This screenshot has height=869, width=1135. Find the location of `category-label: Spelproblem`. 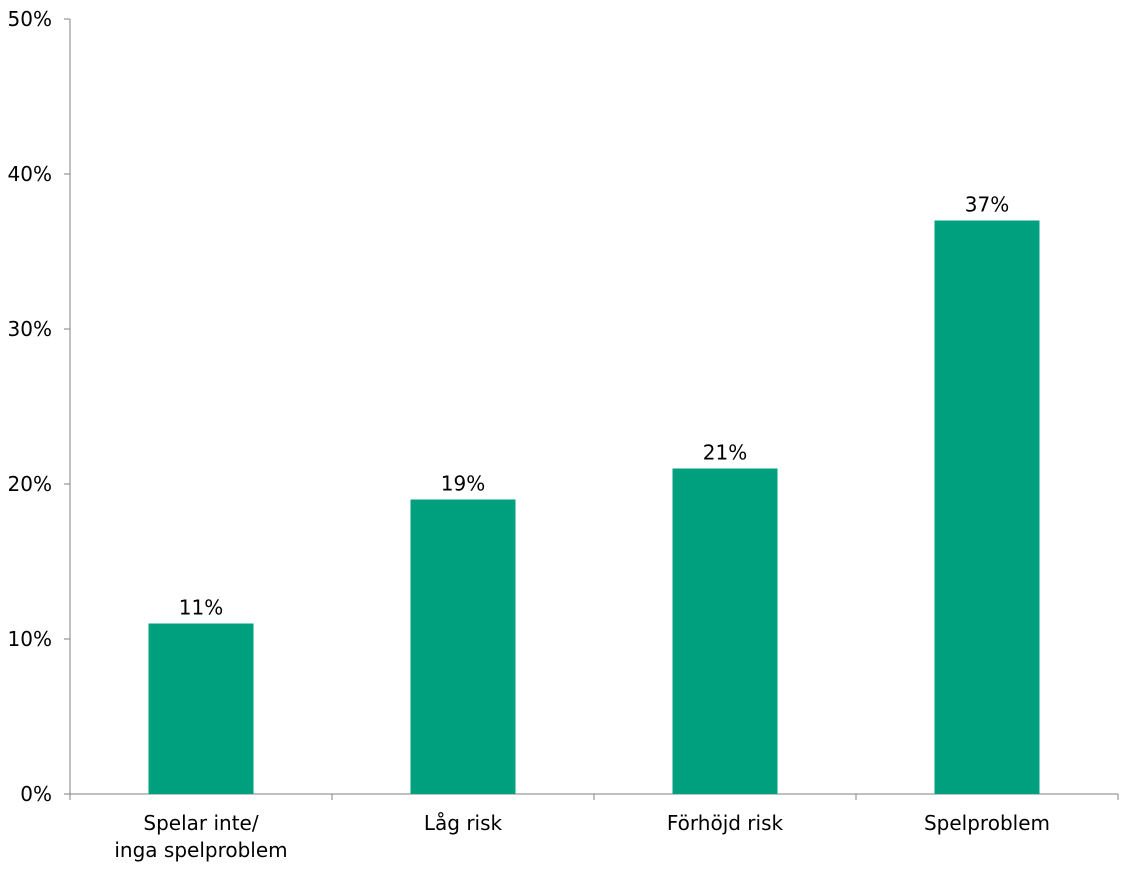

category-label: Spelproblem is located at coordinates (987, 823).